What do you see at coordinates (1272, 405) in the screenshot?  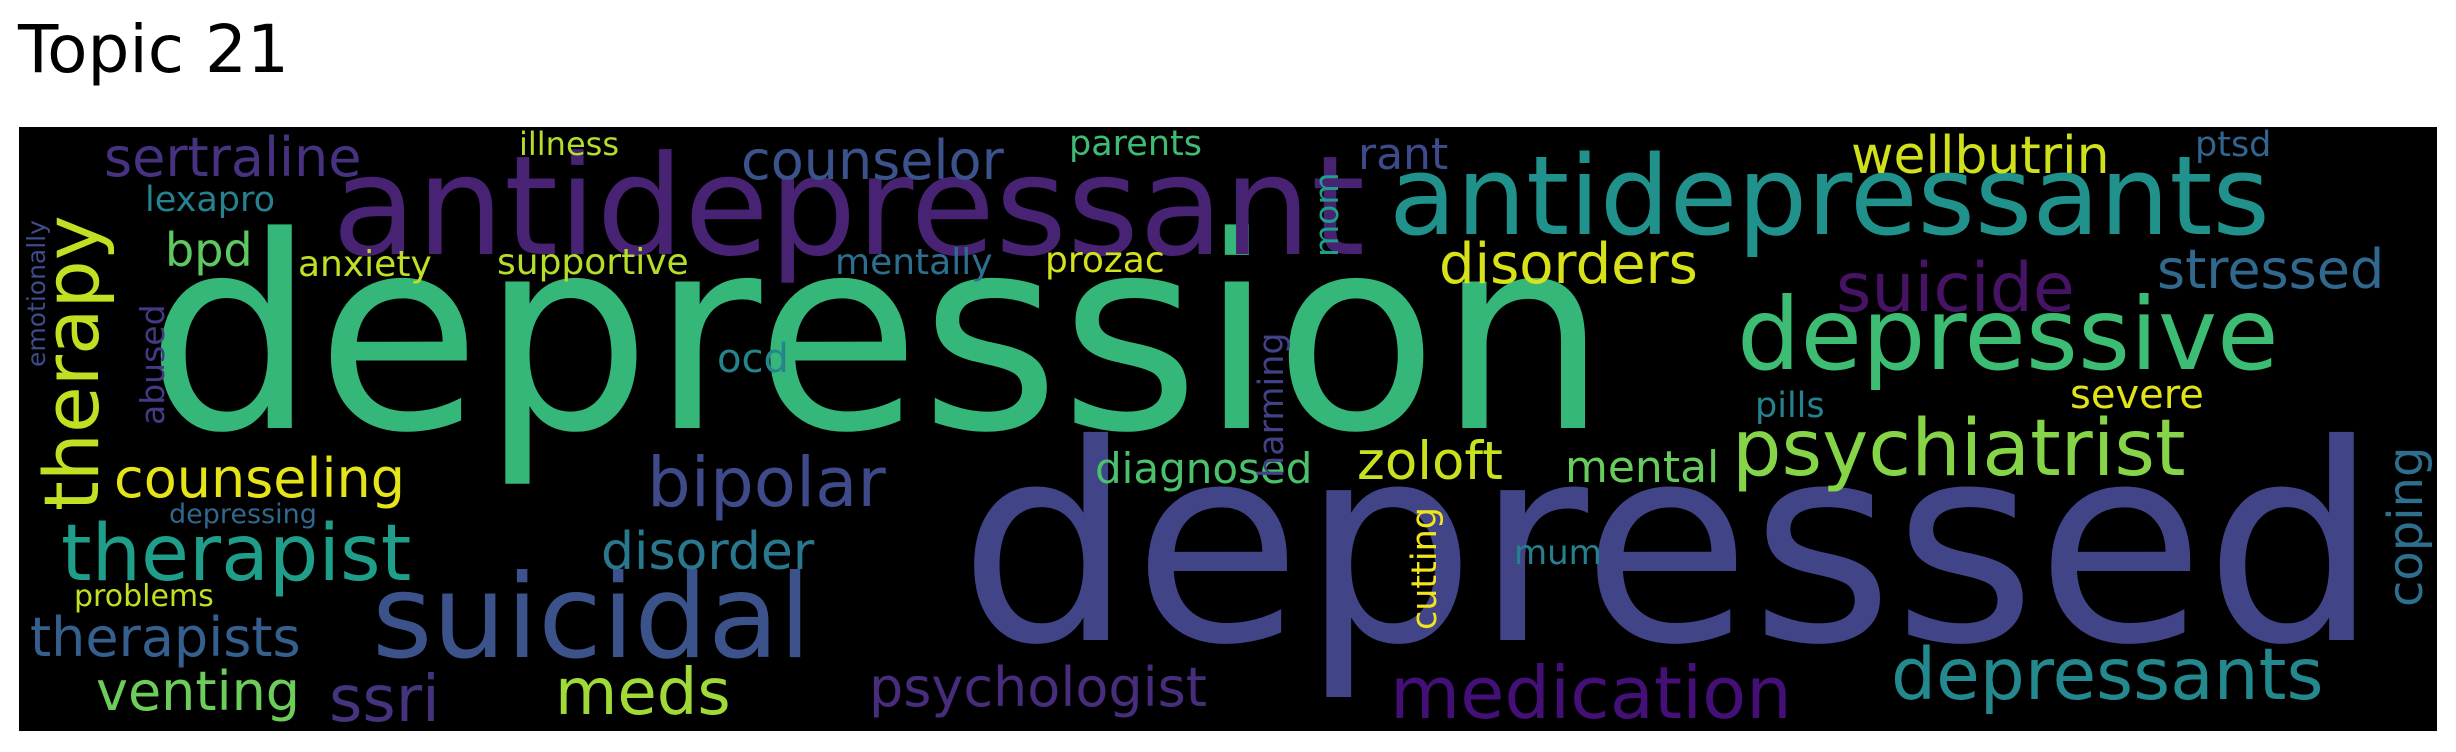 I see `word-harming: harming` at bounding box center [1272, 405].